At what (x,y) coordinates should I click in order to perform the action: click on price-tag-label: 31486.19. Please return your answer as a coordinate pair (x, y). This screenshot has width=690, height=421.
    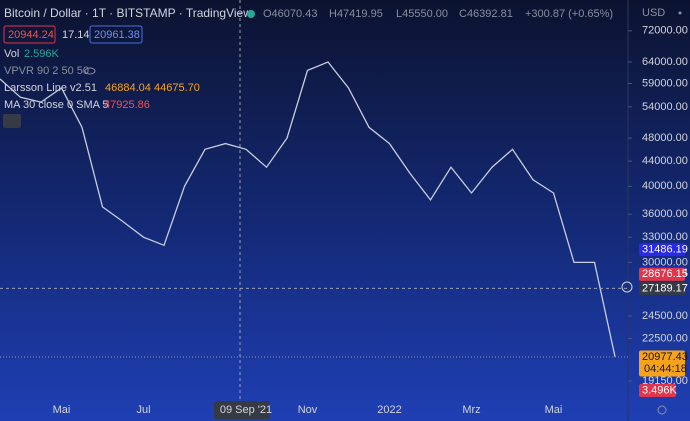
    Looking at the image, I should click on (665, 249).